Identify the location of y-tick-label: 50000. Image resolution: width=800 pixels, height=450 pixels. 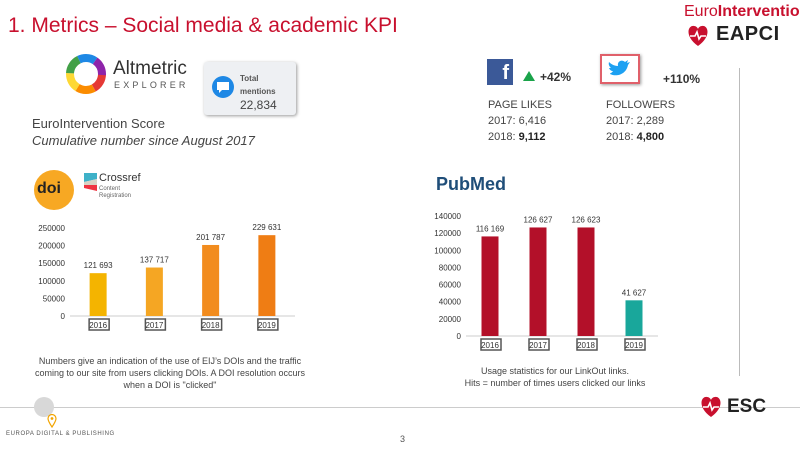
(54, 298).